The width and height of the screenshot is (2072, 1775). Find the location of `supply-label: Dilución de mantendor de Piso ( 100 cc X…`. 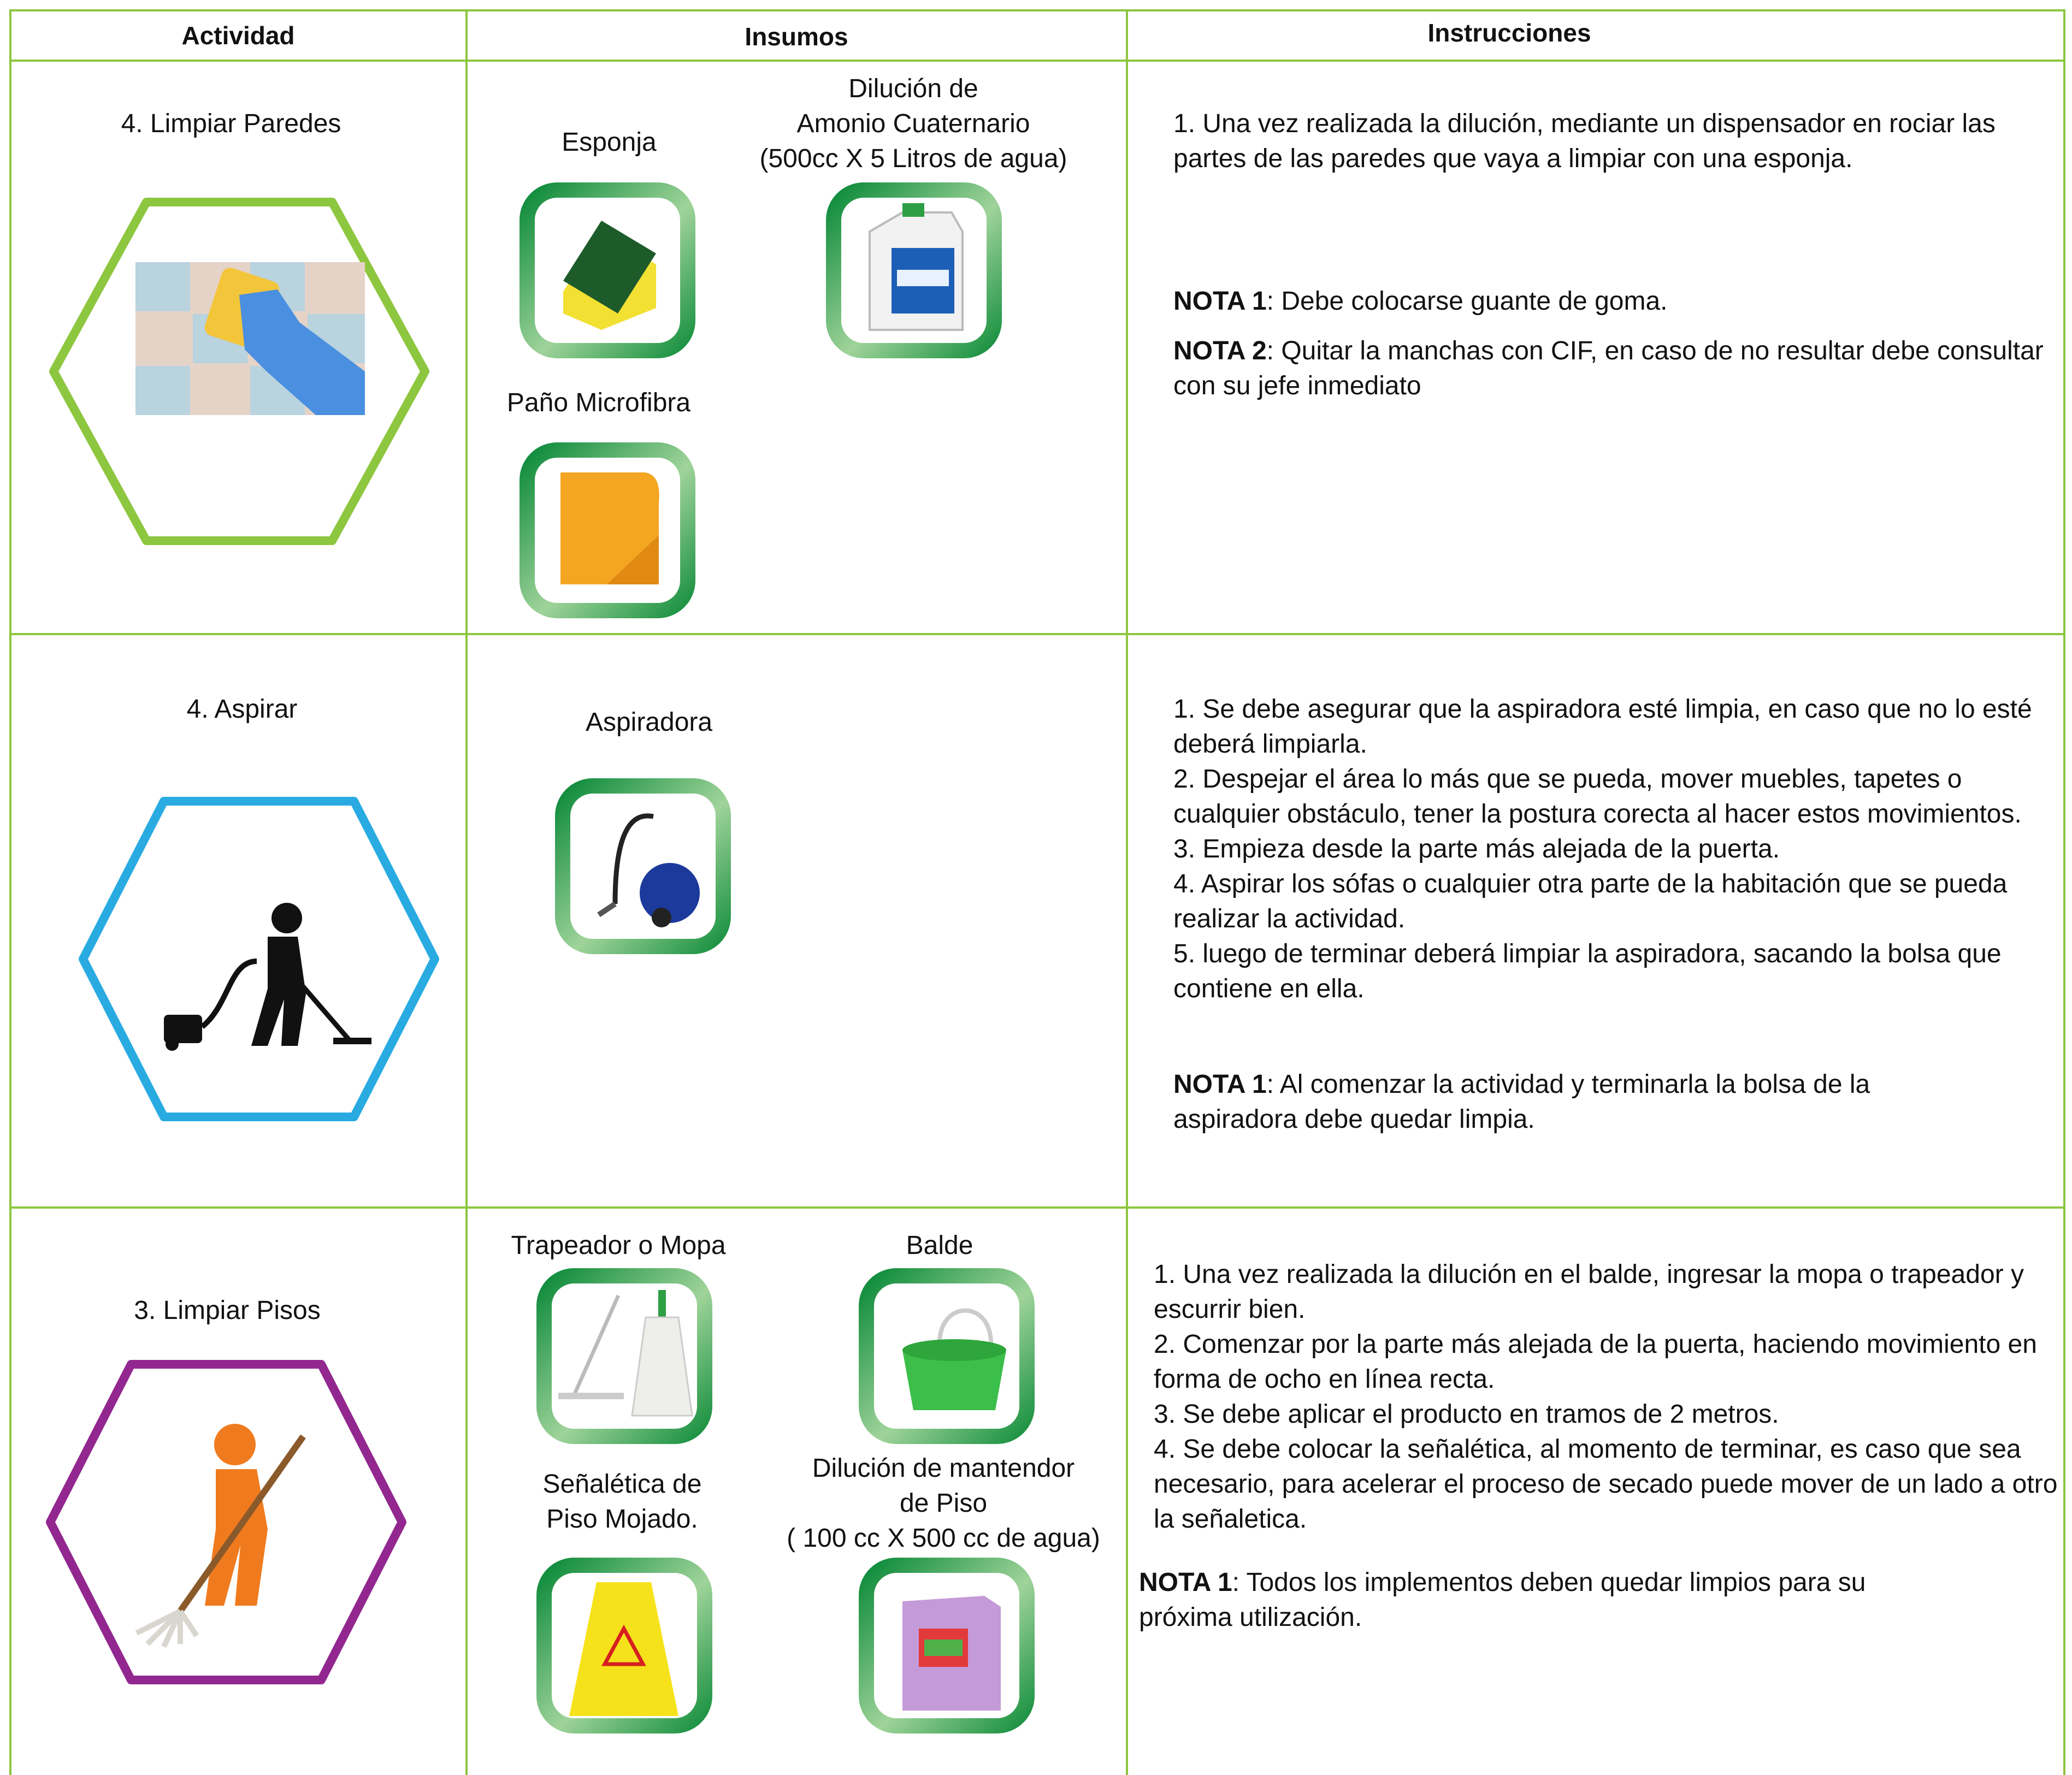

supply-label: Dilución de mantendor de Piso ( 100 cc X… is located at coordinates (944, 1503).